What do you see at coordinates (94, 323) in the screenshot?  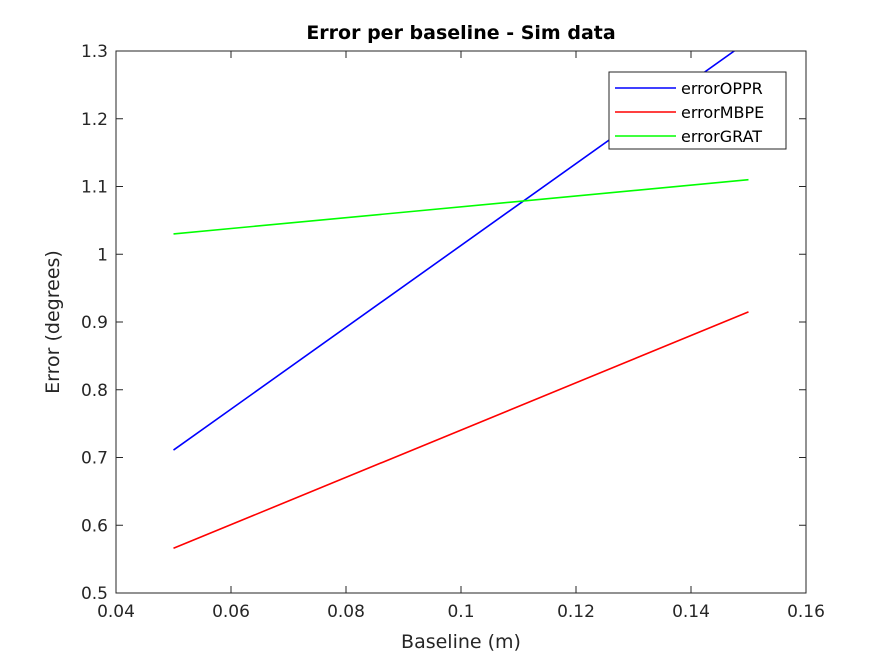 I see `y-tick-label: 0.9` at bounding box center [94, 323].